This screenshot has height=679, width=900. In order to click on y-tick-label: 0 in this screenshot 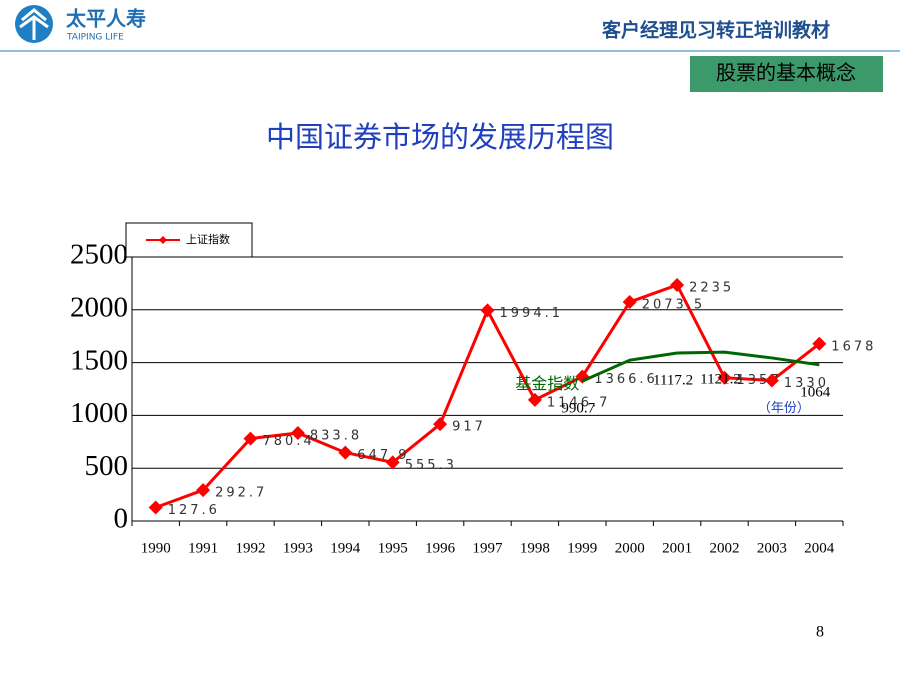, I will do `click(121, 519)`.